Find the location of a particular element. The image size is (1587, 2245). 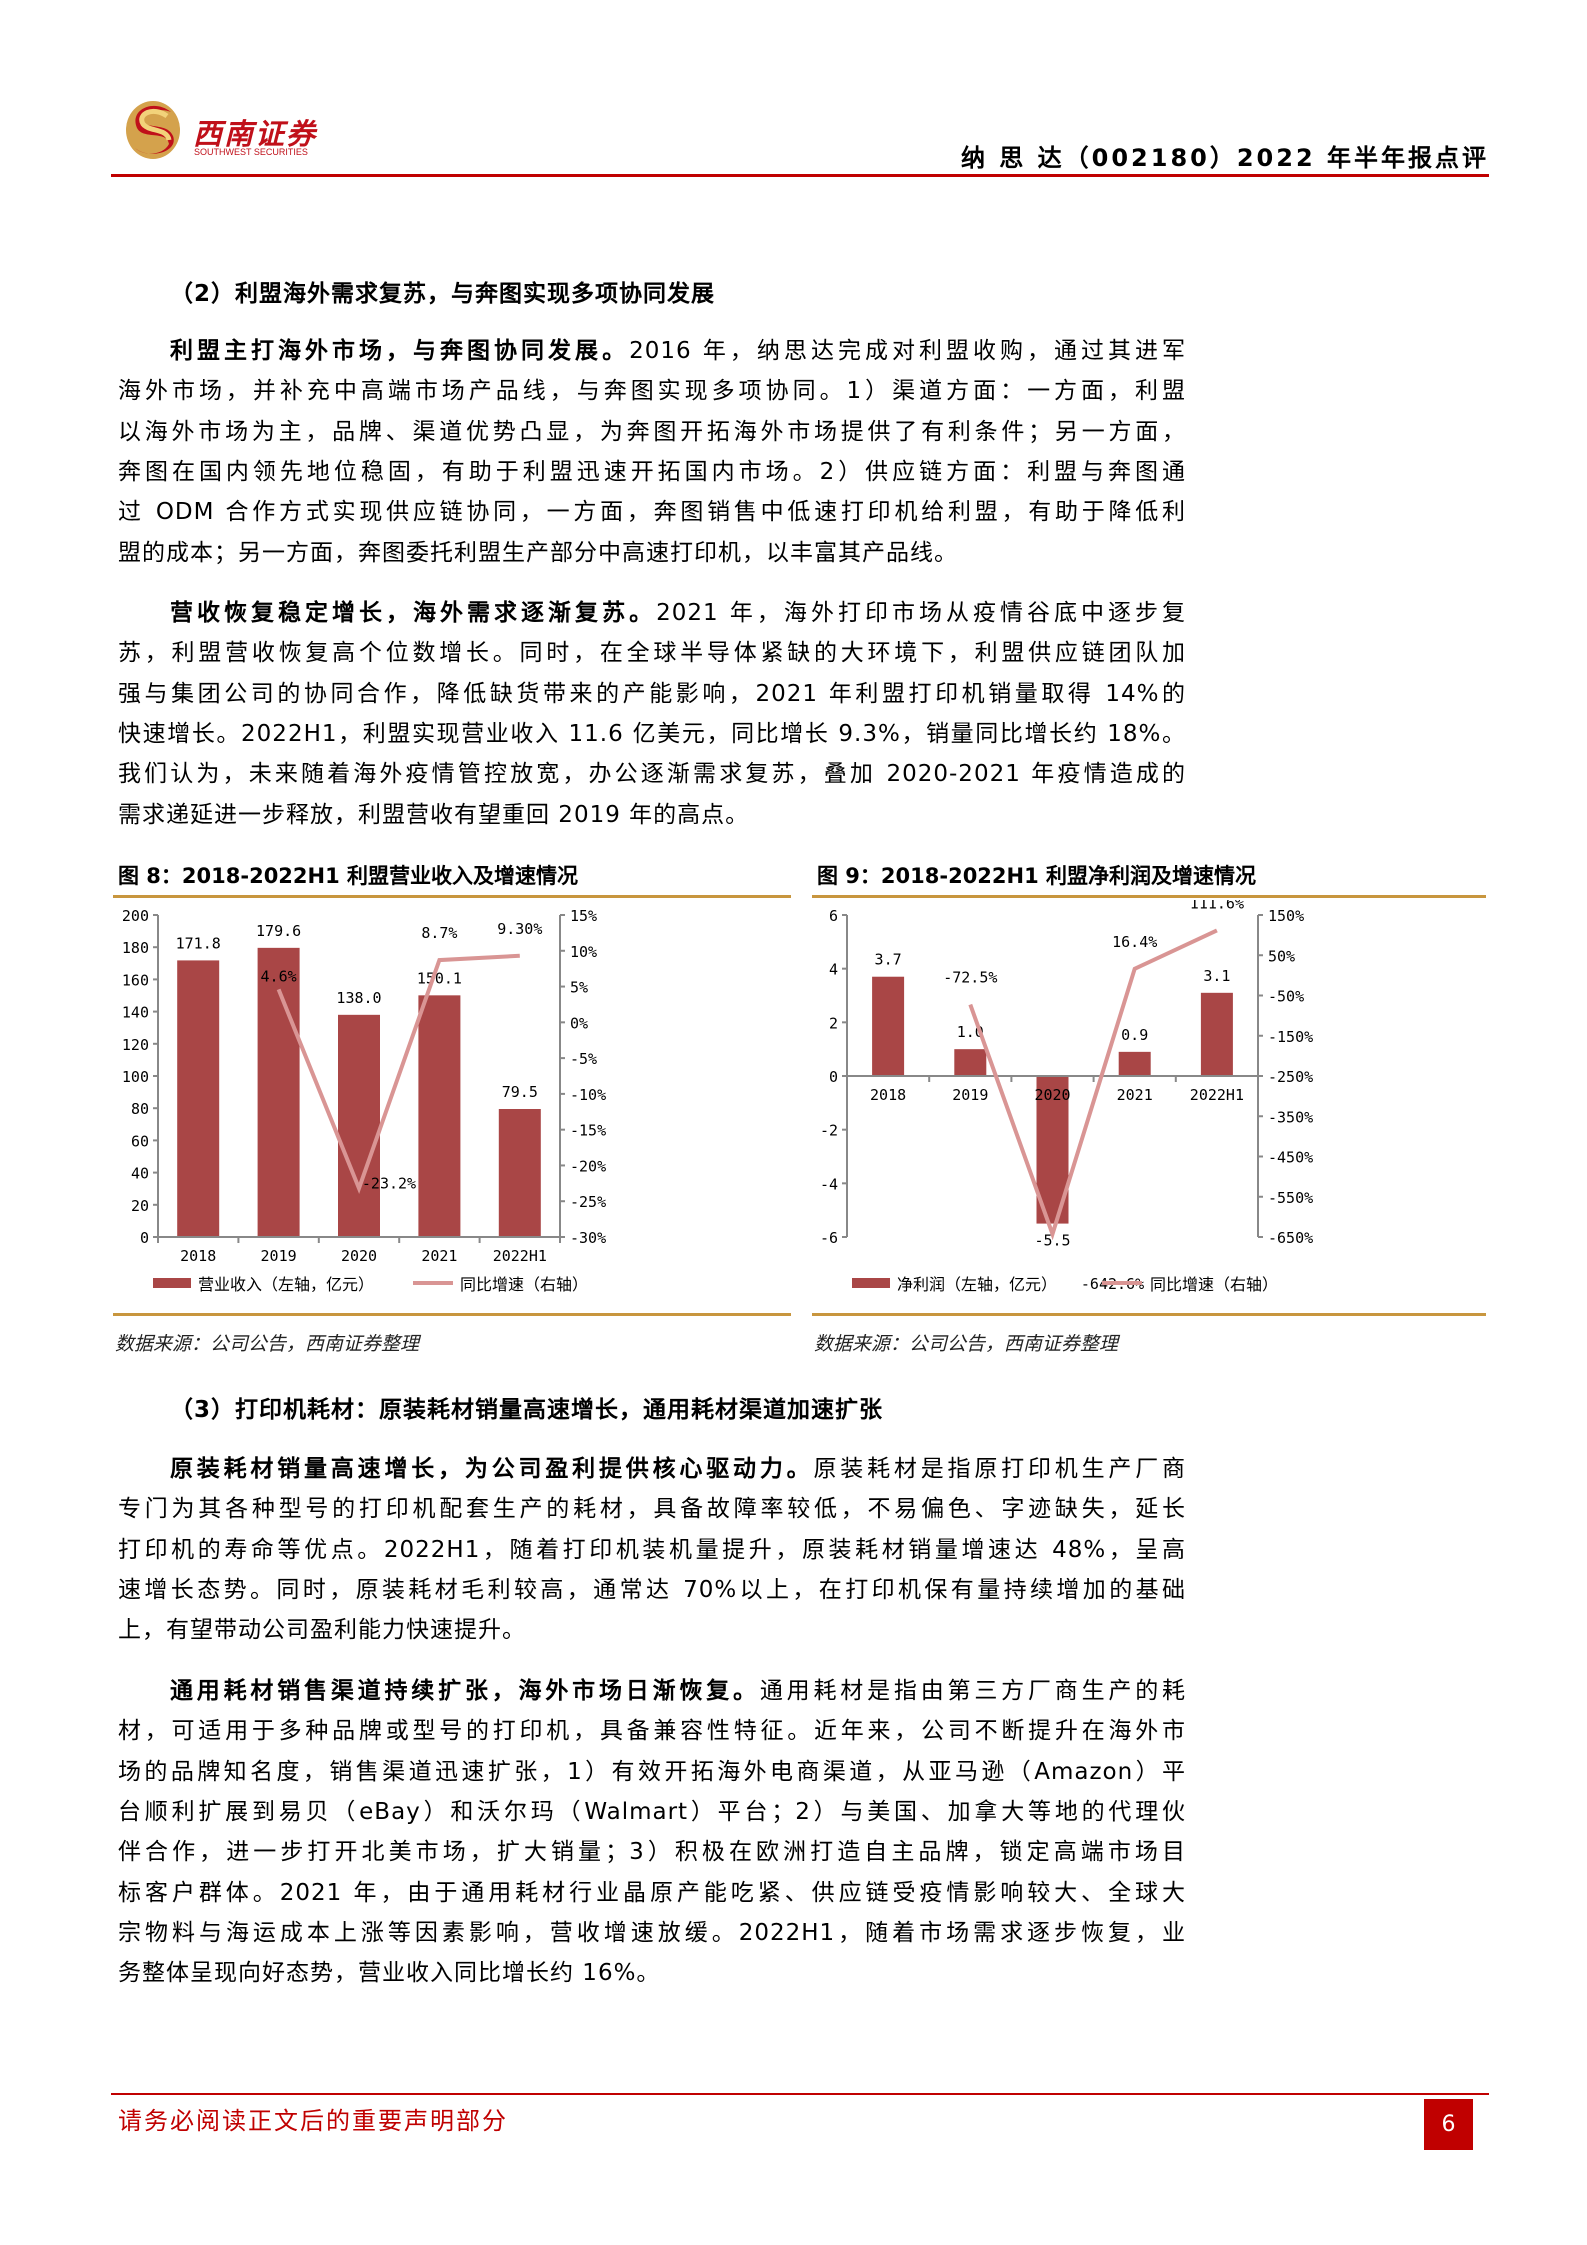

right-tick-label: 10% is located at coordinates (583, 952).